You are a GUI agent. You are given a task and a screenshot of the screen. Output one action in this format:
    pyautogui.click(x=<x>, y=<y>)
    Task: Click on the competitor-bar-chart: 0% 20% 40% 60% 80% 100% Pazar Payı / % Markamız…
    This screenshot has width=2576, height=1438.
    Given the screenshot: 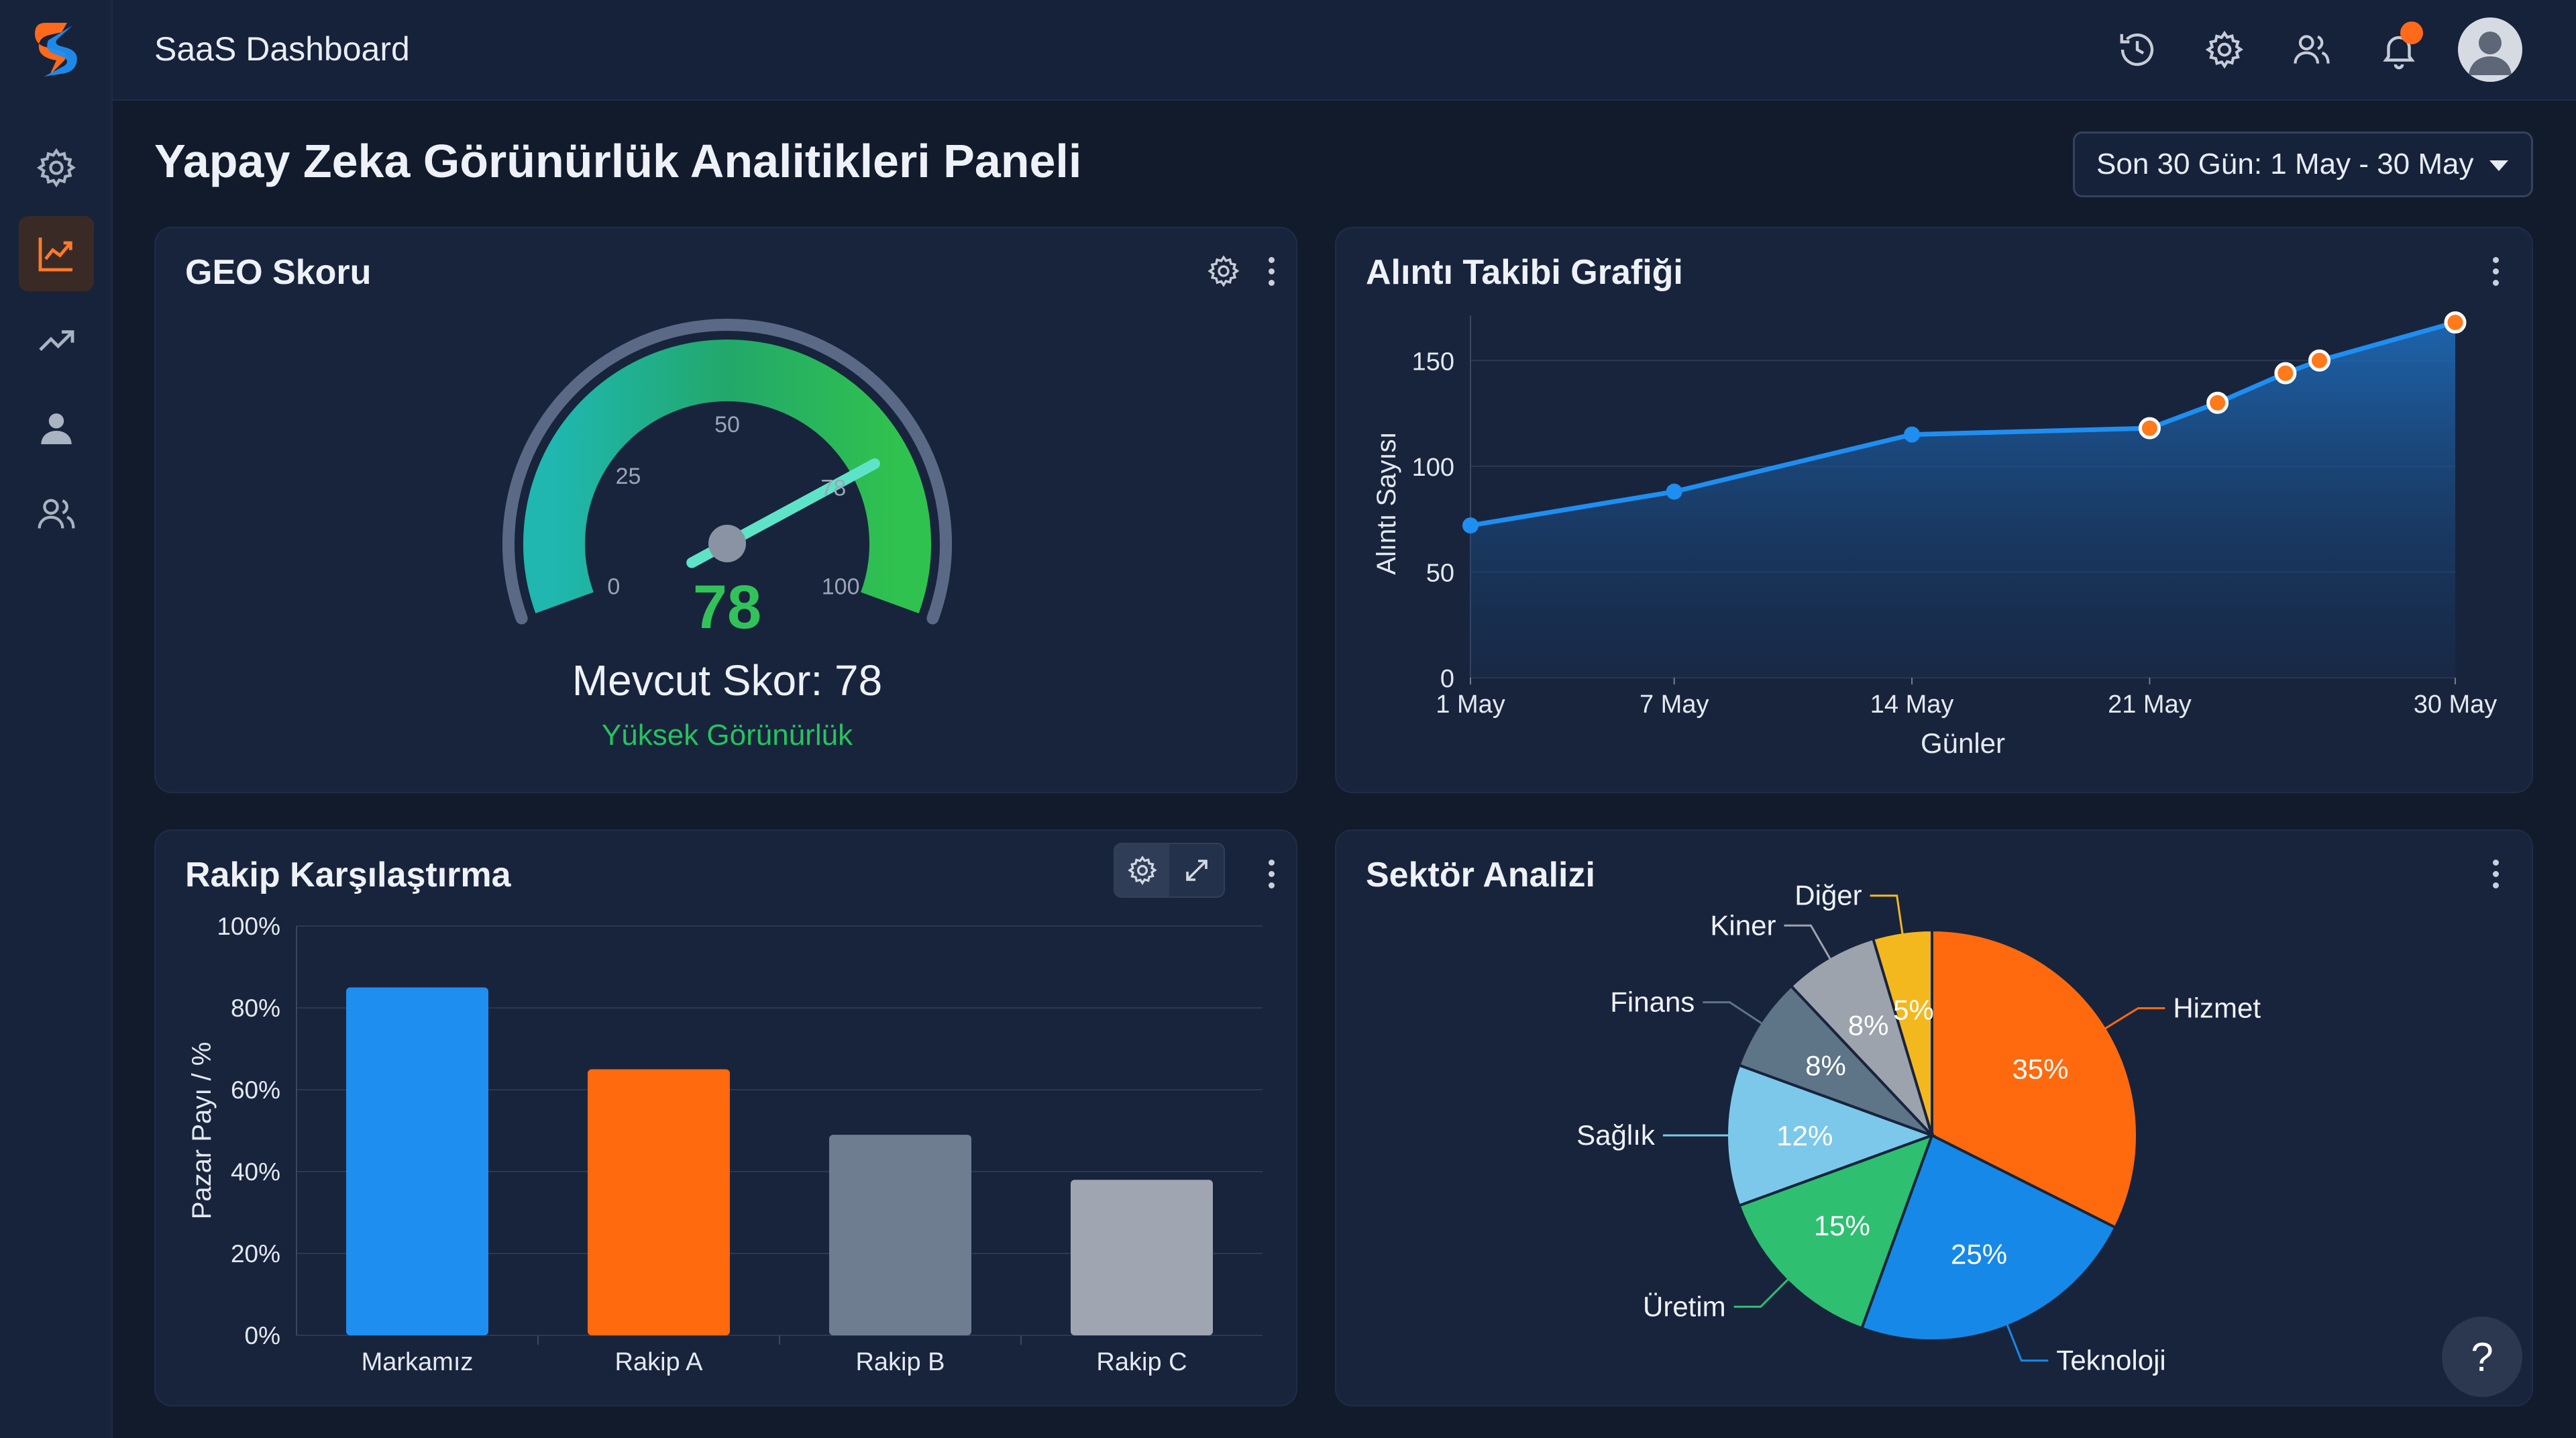 What is the action you would take?
    pyautogui.click(x=725, y=1144)
    